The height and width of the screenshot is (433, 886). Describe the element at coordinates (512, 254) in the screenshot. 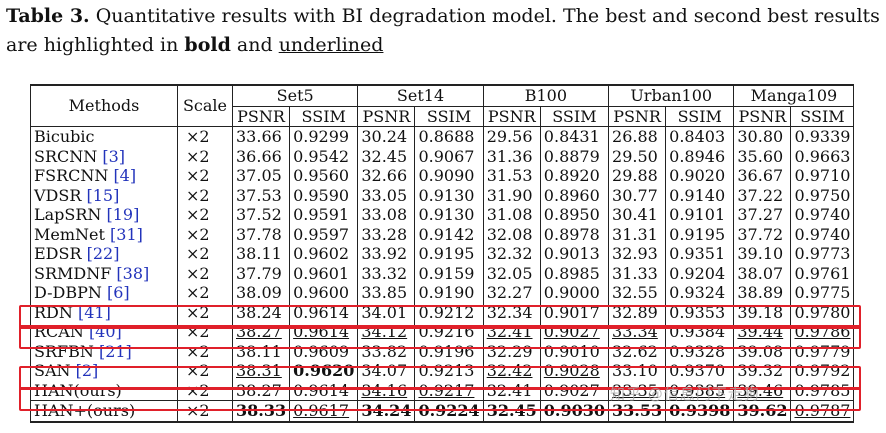

I see `psnr-cell: 32.32` at that location.